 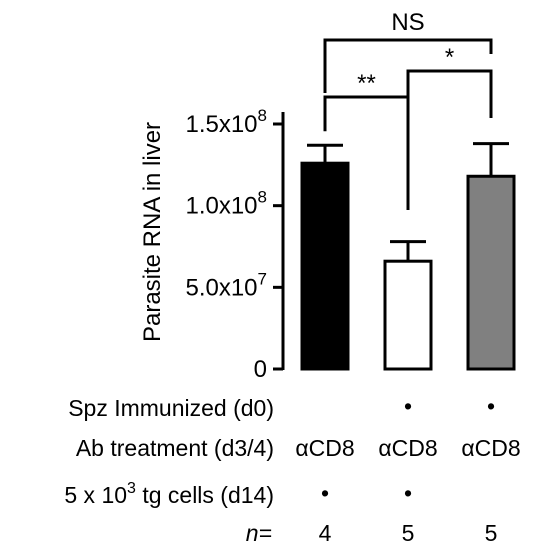 I want to click on row-label: Spz Immunized (d0), so click(x=171, y=408).